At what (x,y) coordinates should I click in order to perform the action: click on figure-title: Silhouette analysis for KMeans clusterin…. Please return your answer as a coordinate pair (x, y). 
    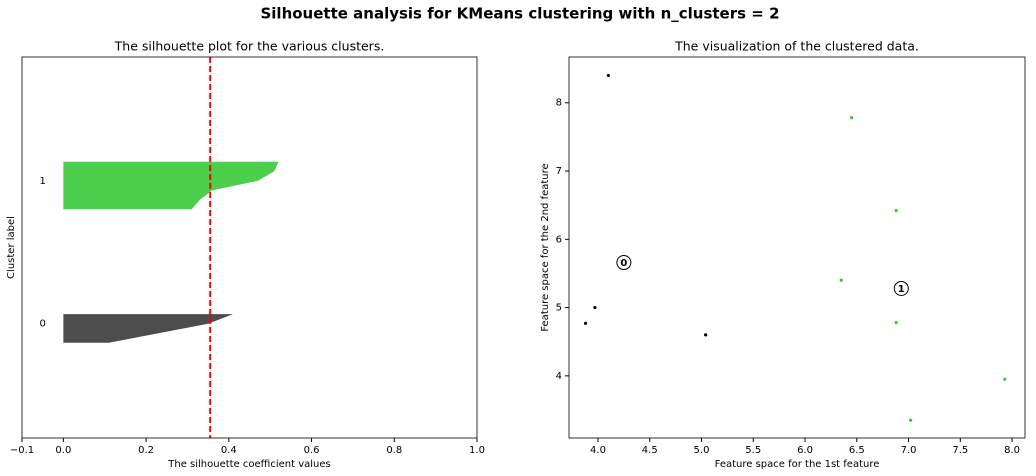
    Looking at the image, I should click on (519, 14).